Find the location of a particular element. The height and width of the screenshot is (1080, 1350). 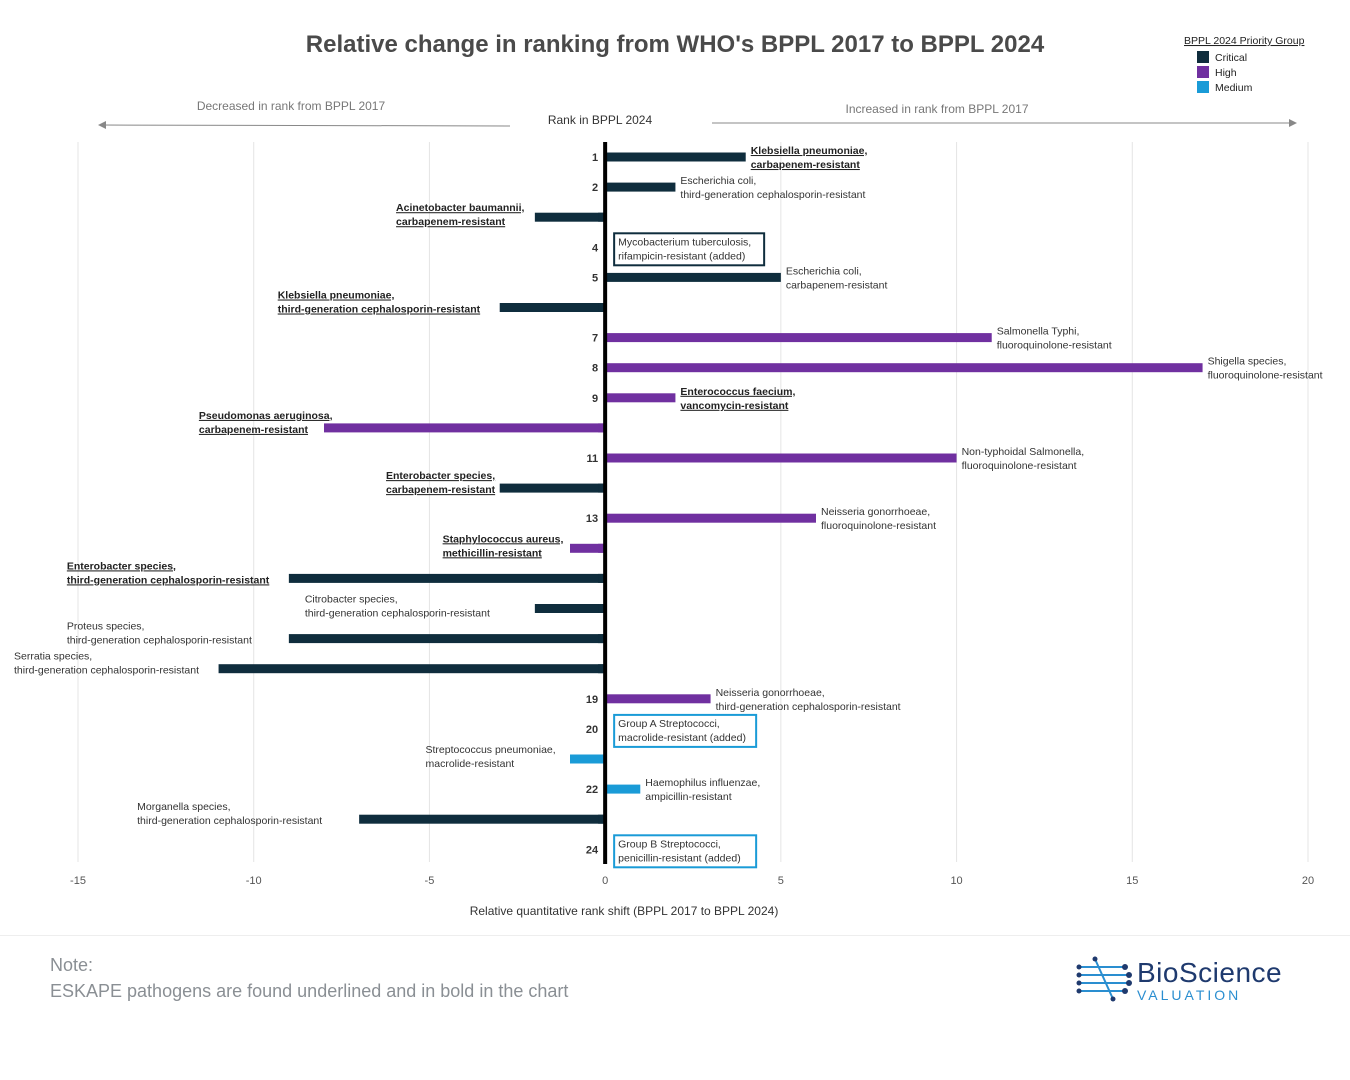

bar-label-line1: Shigella species, is located at coordinates (1247, 362).